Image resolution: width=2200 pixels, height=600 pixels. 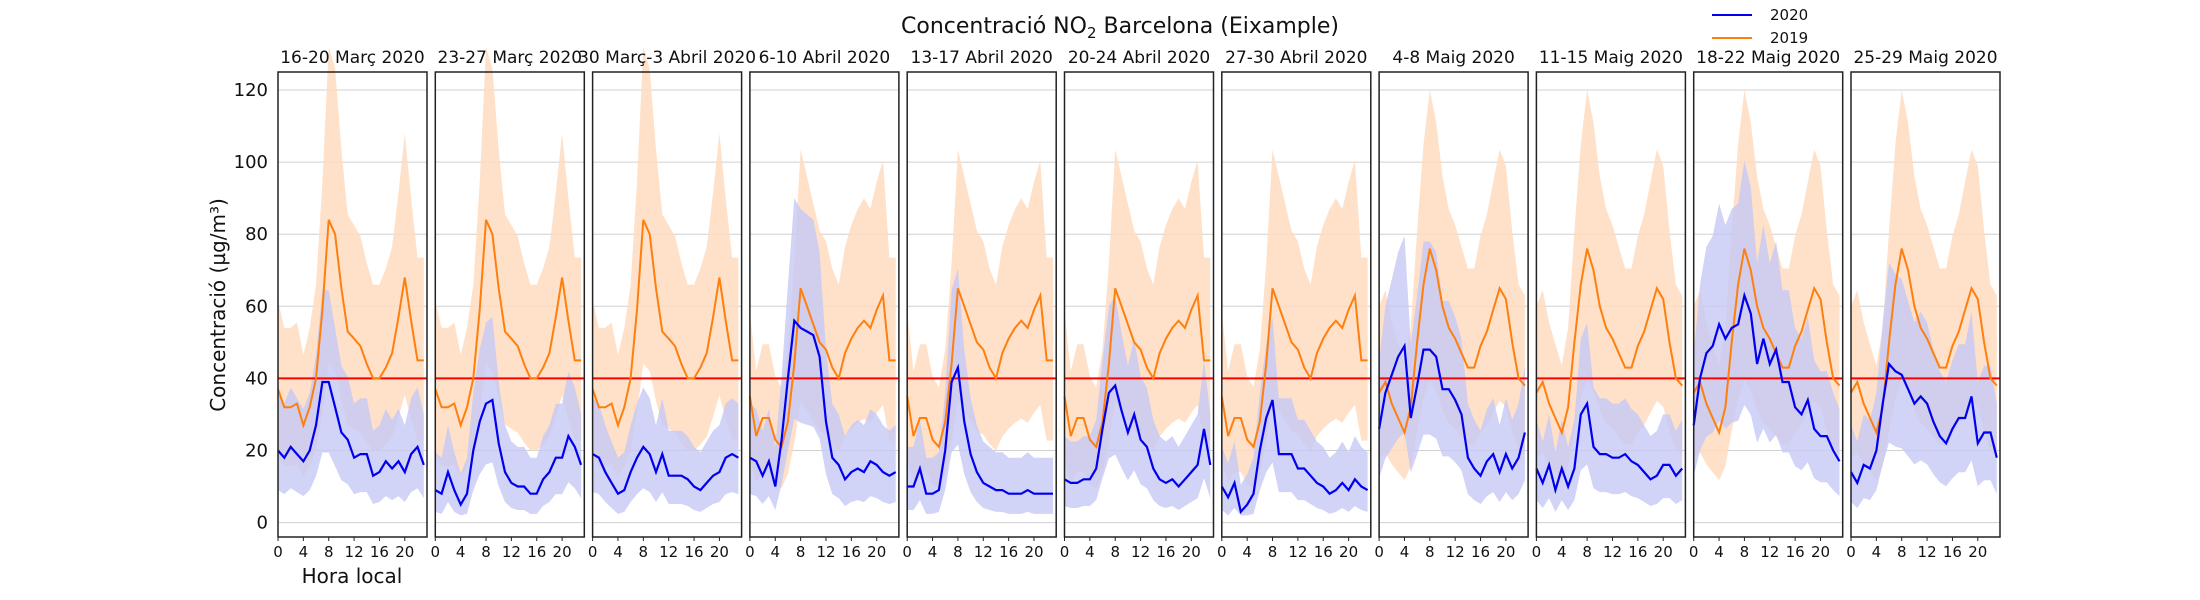 I want to click on panel-7: 27-30 Abril 2020 0 4 8 12 16 20, so click(x=1294, y=304).